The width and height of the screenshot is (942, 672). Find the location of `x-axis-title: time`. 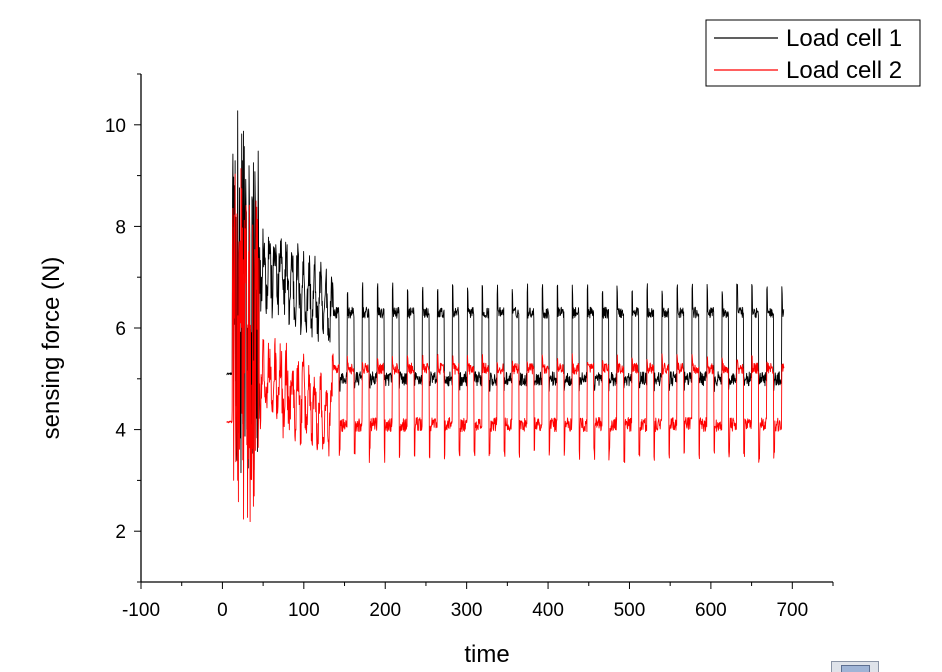

x-axis-title: time is located at coordinates (486, 654).